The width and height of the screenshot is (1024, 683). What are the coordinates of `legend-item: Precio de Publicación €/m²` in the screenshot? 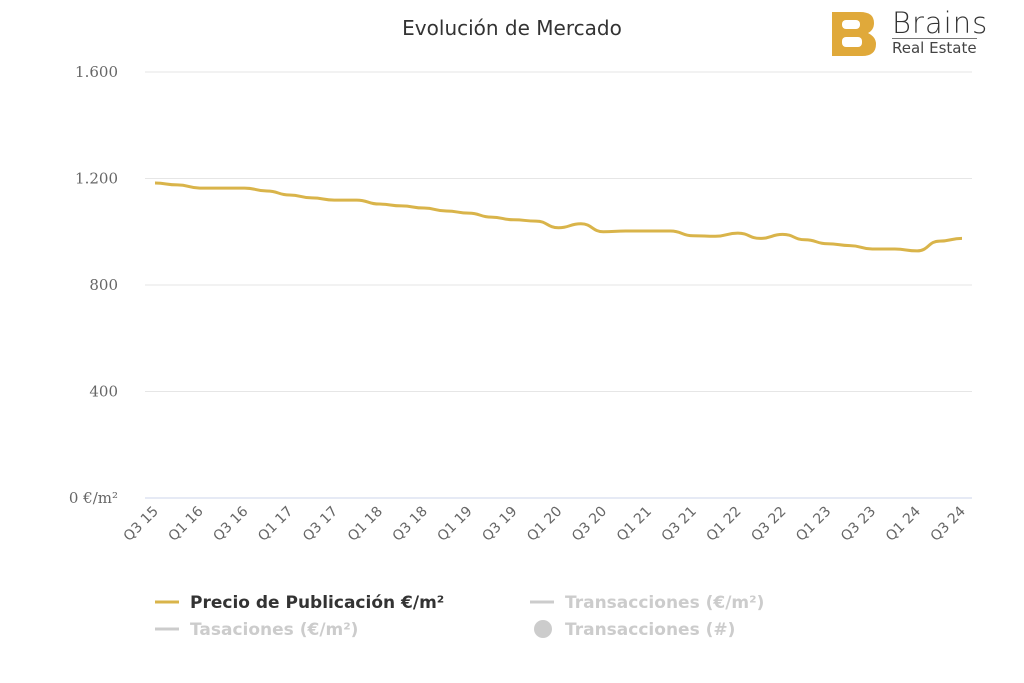 It's located at (299, 603).